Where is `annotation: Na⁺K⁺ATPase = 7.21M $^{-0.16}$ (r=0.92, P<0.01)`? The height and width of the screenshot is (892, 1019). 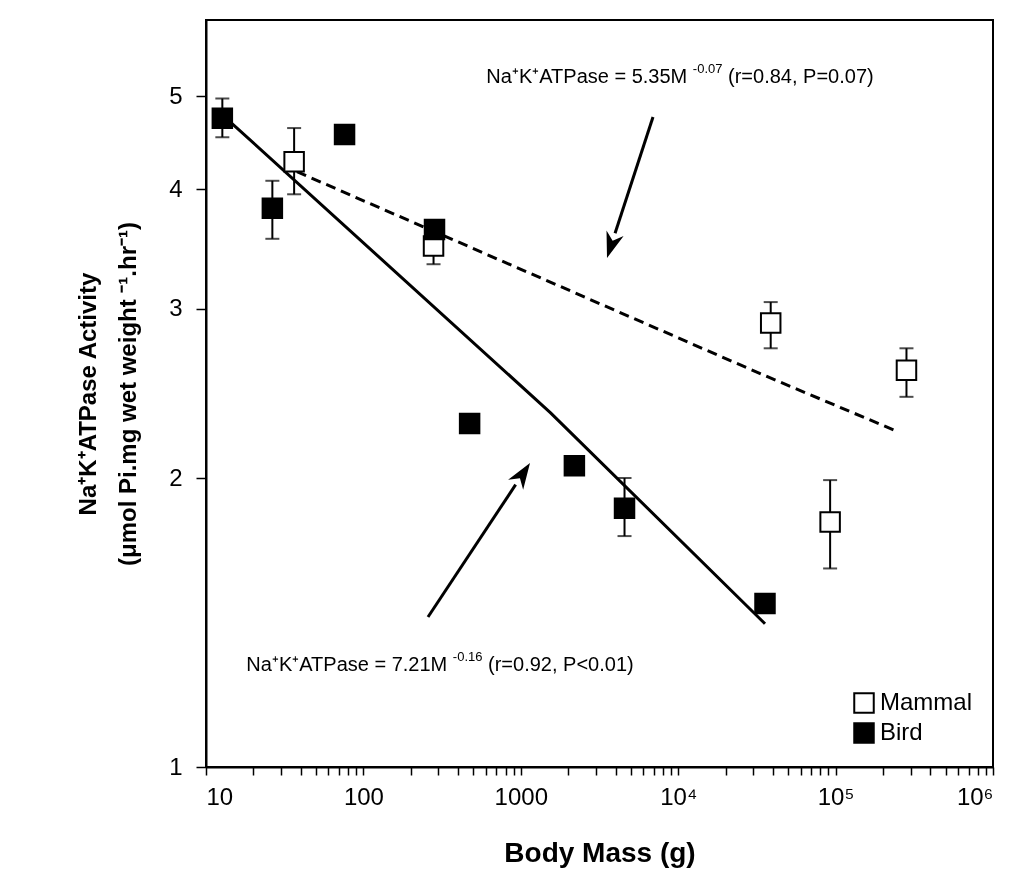
annotation: Na⁺K⁺ATPase = 7.21M $^{-0.16}$ (r=0.92, P<0.01) is located at coordinates (440, 663).